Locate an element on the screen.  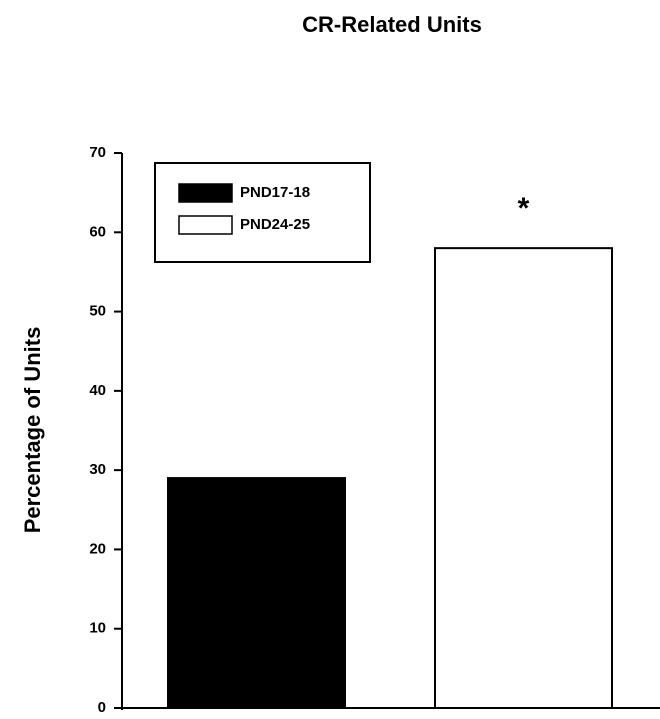
legend-box is located at coordinates (262, 212).